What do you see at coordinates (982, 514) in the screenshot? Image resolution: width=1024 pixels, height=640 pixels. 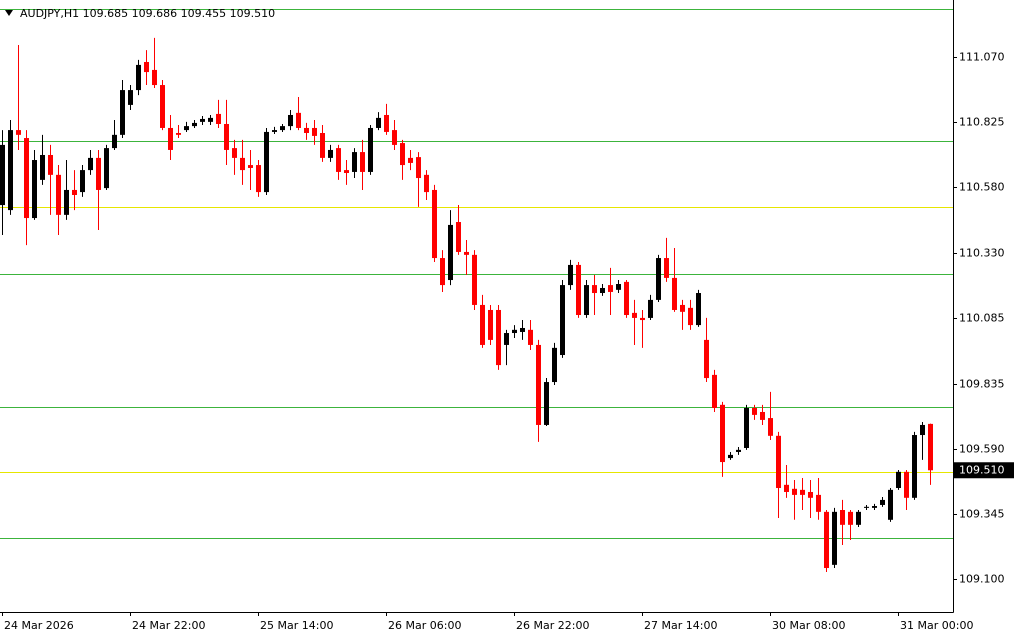 I see `y-tick-label: 109.345` at bounding box center [982, 514].